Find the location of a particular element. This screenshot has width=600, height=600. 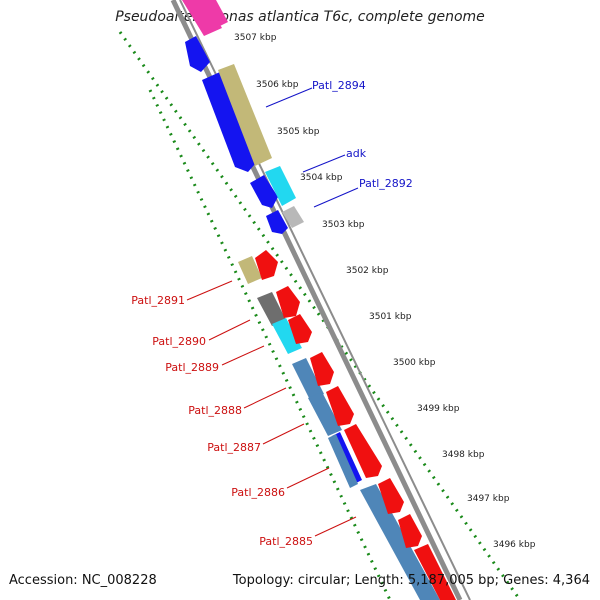

gene-red-2885a is located at coordinates (391, 496).